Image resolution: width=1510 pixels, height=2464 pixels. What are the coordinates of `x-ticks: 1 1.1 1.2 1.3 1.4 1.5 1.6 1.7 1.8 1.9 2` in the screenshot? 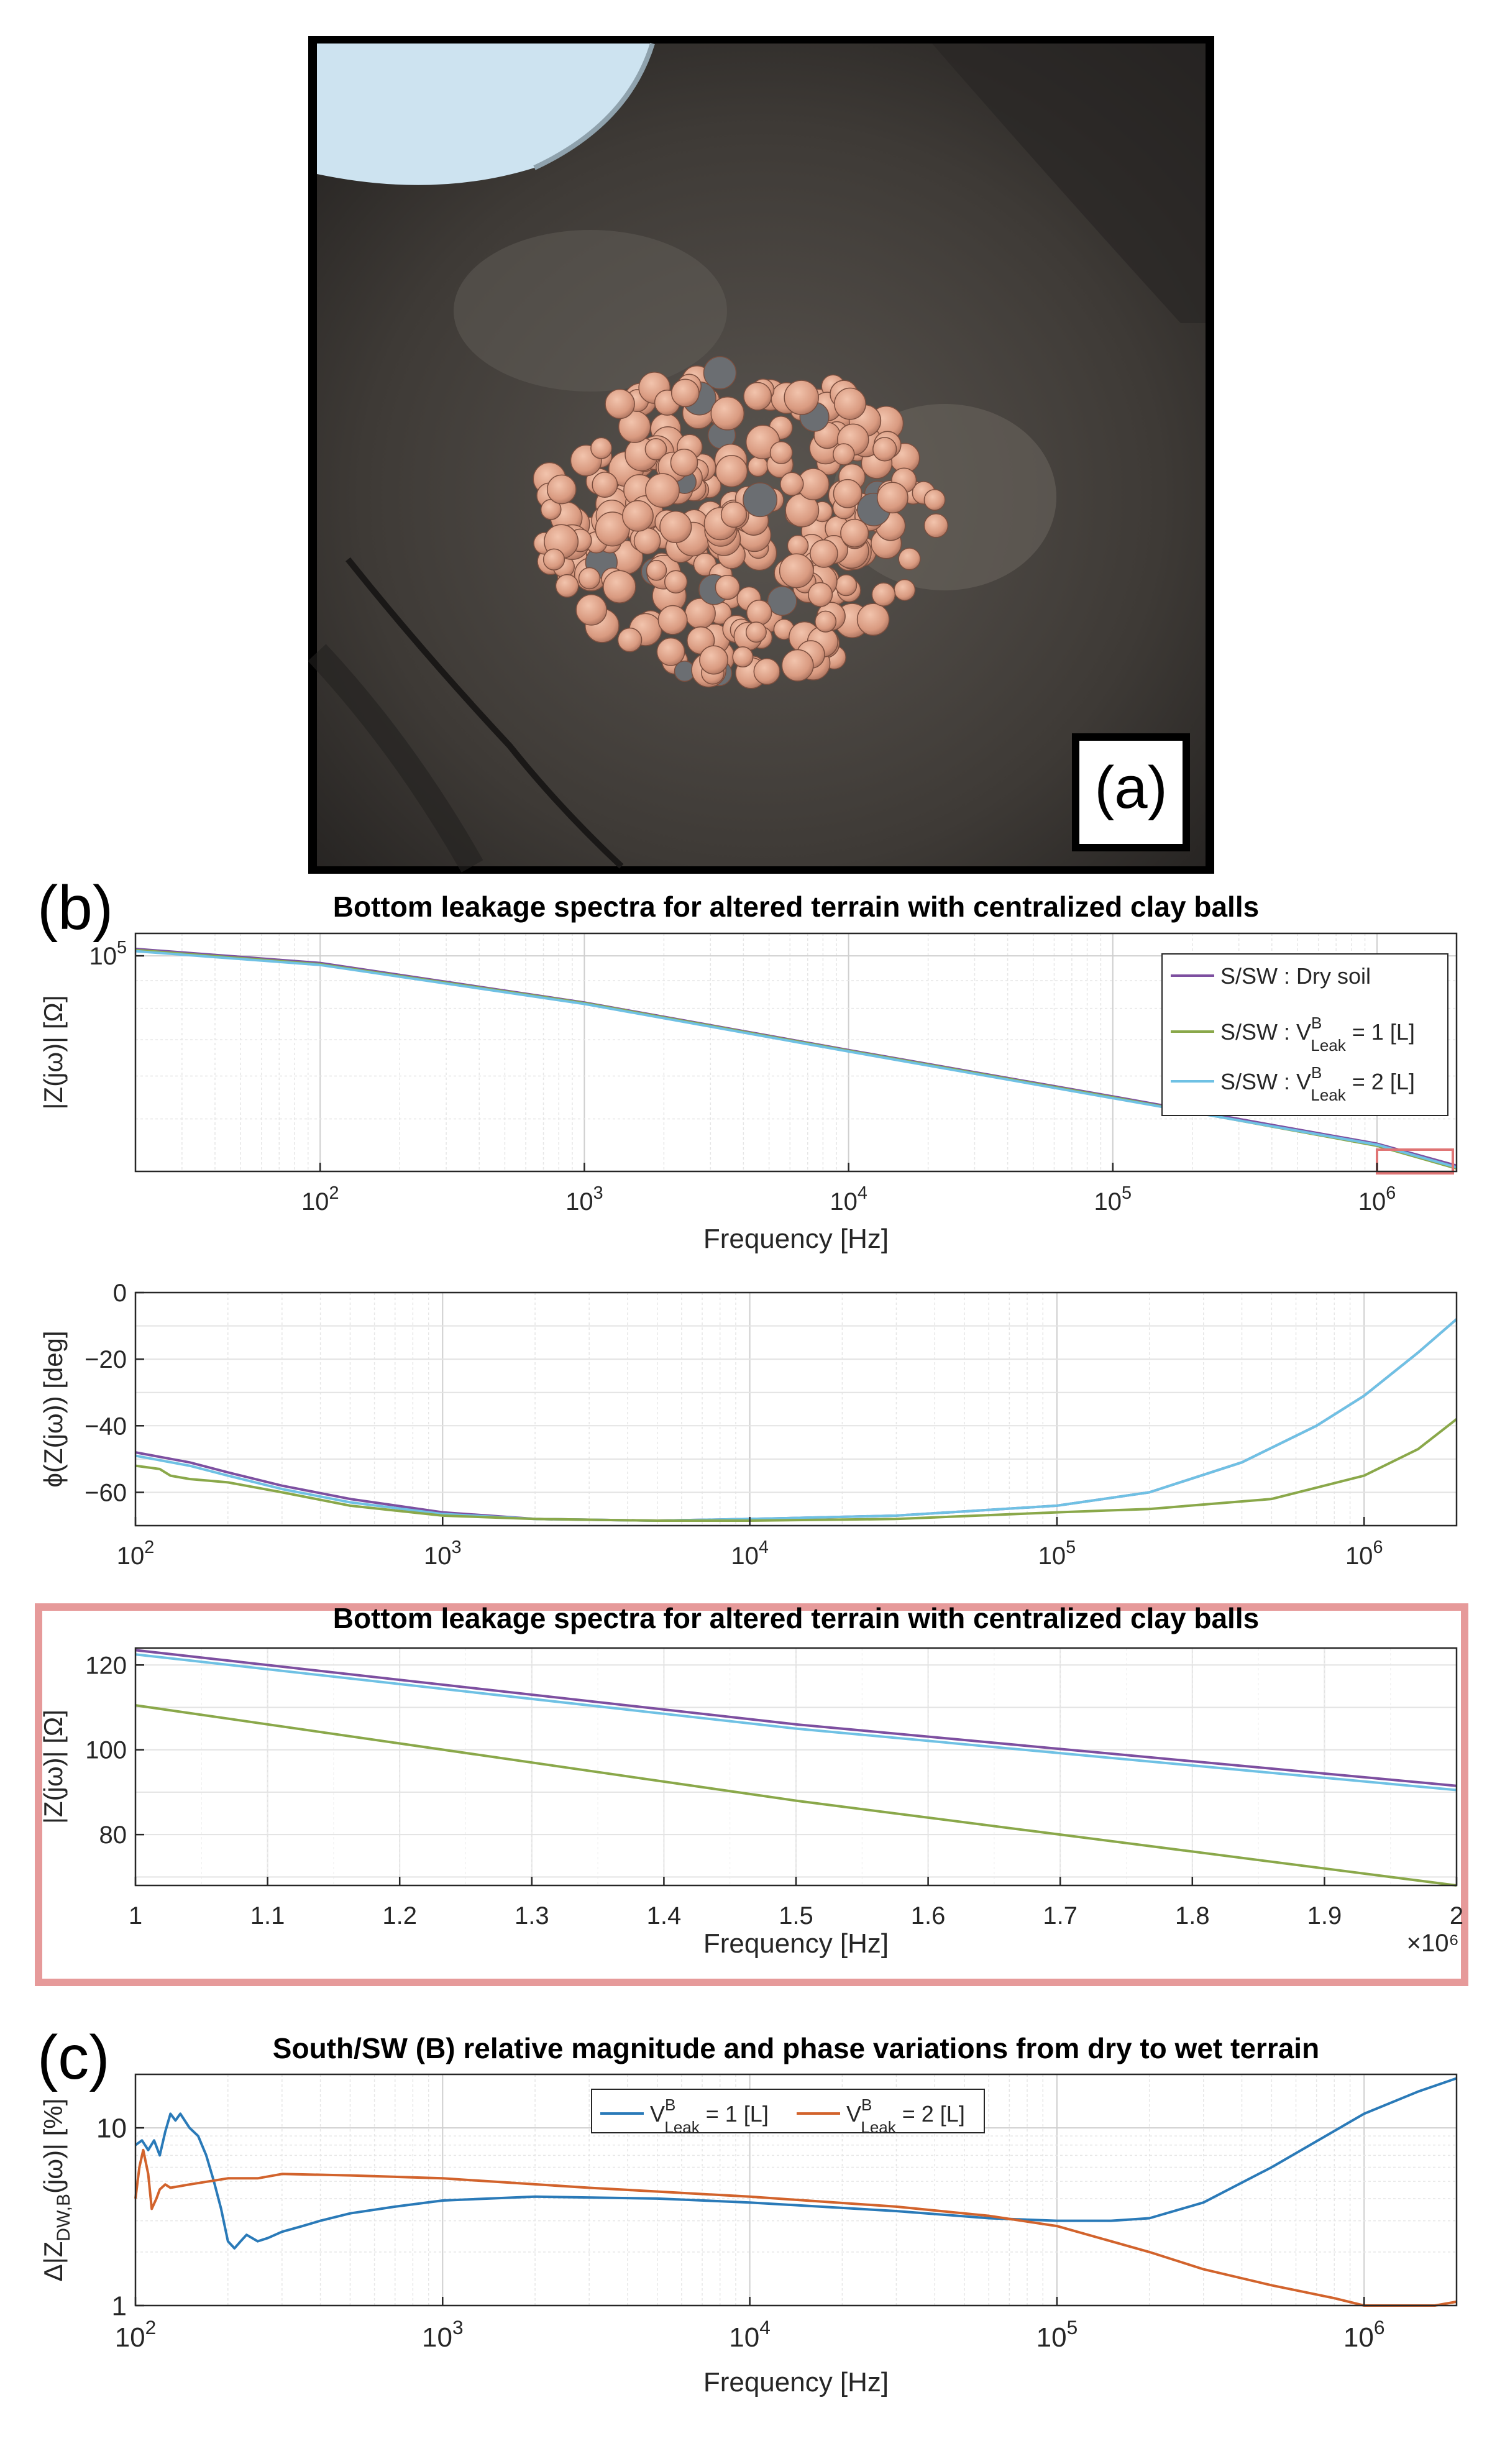 It's located at (796, 1903).